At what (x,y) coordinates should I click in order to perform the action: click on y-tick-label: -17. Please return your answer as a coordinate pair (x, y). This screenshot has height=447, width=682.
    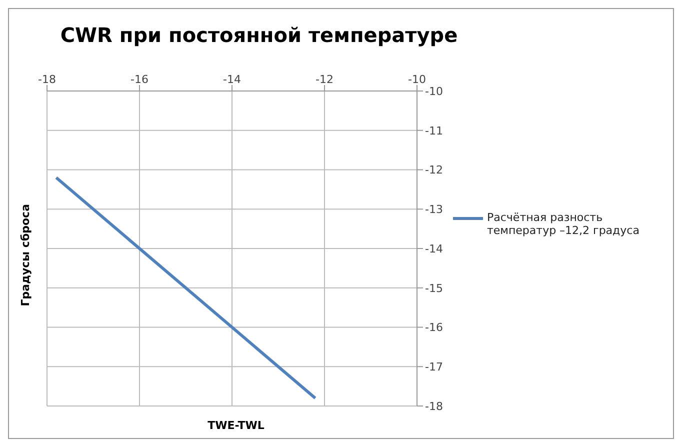
    Looking at the image, I should click on (434, 367).